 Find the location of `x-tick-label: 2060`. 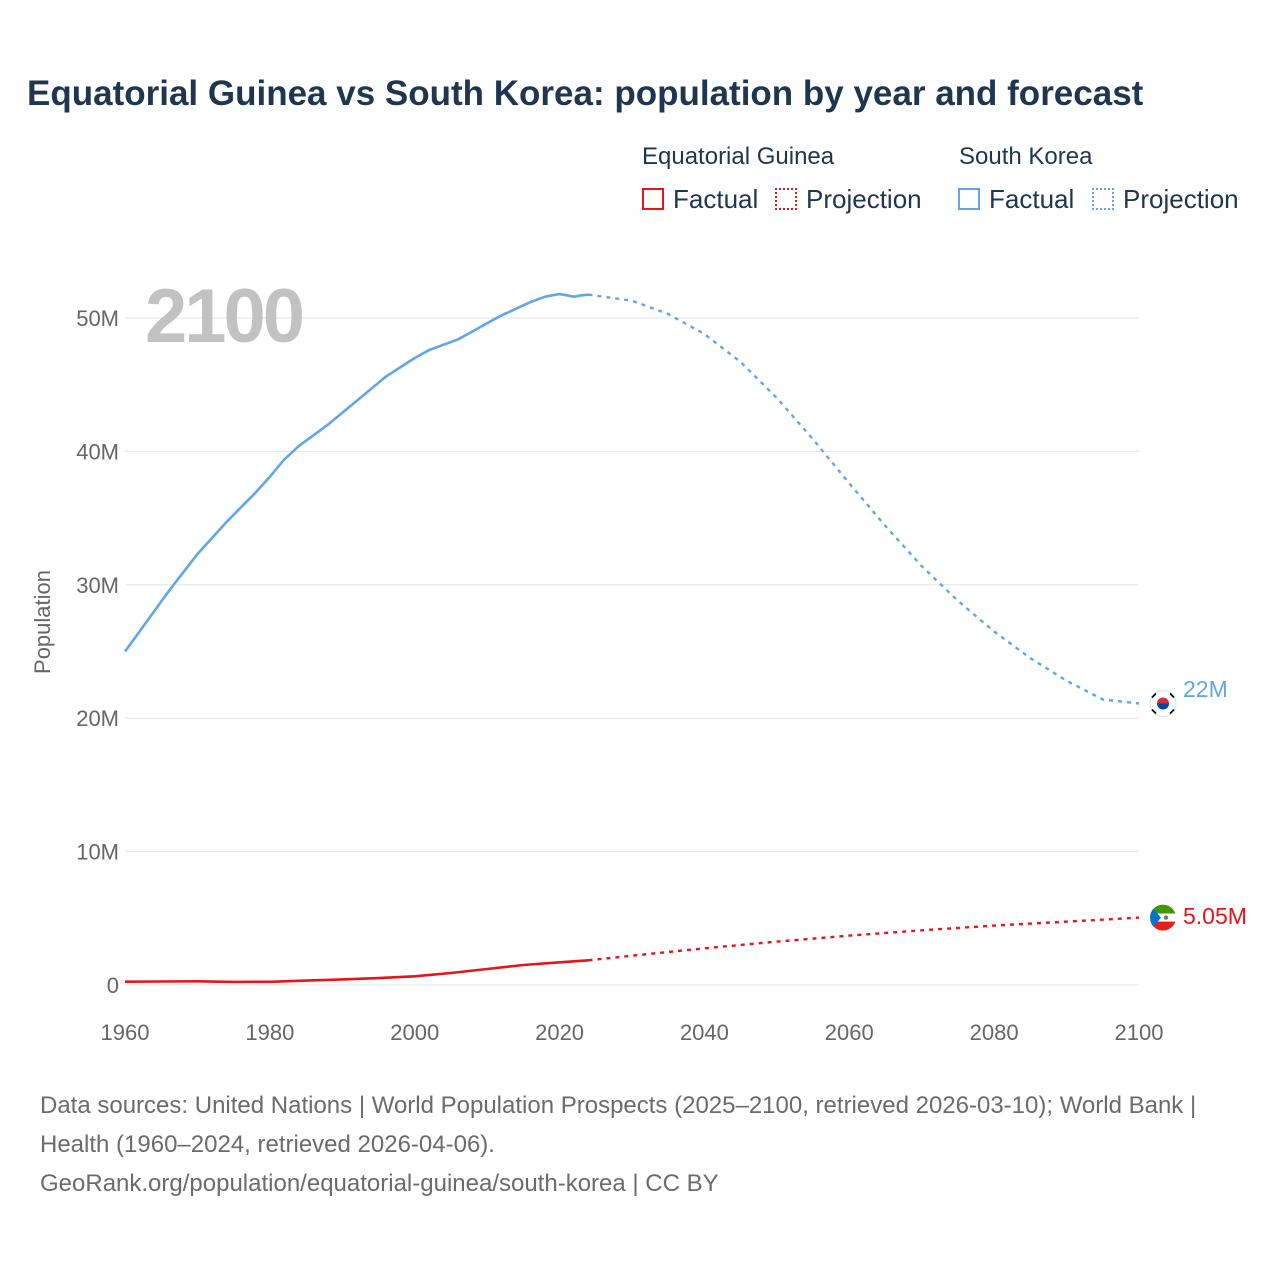

x-tick-label: 2060 is located at coordinates (849, 1032).